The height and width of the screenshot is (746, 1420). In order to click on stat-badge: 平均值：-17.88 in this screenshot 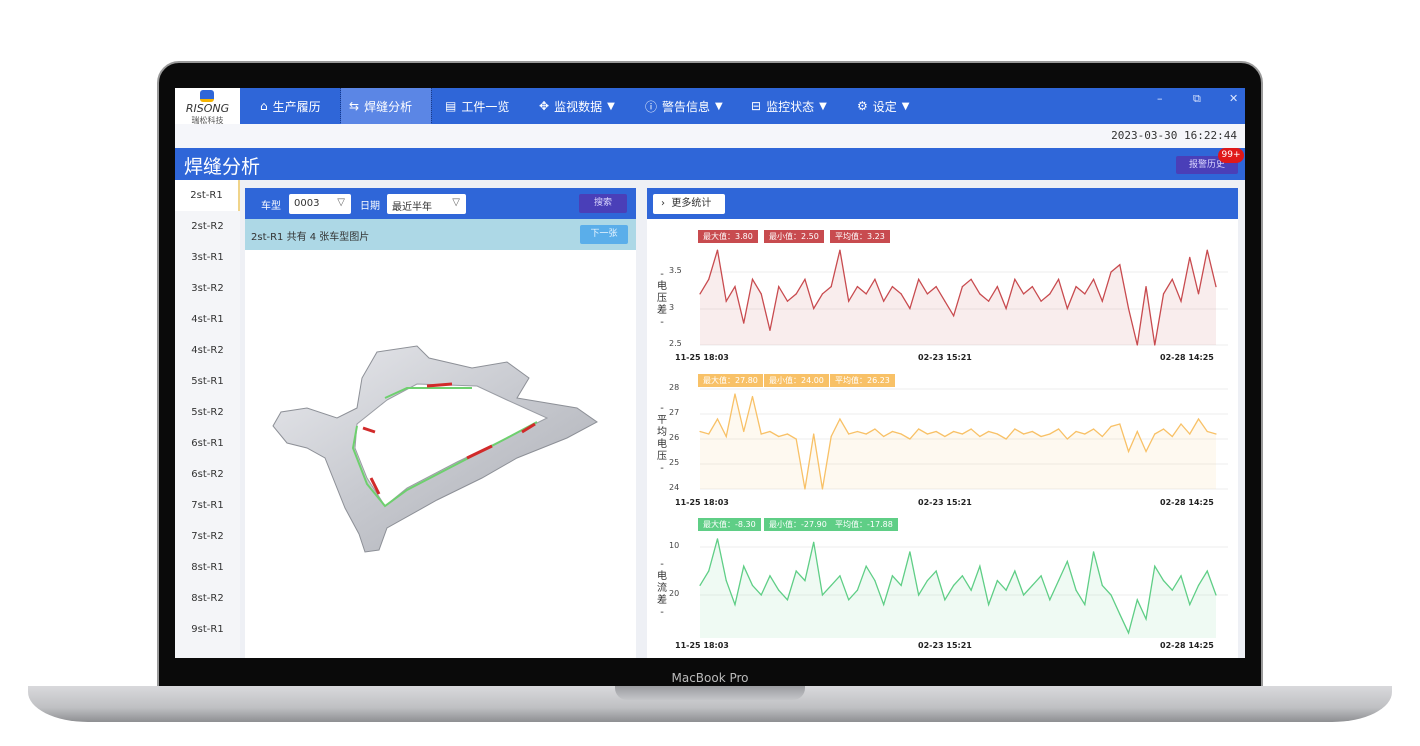, I will do `click(864, 524)`.